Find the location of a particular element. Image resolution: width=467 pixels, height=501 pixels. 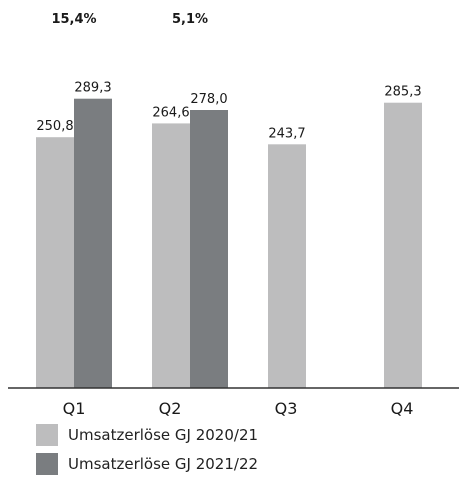

data-label-q3-series-1: 243,7 is located at coordinates (286, 133).